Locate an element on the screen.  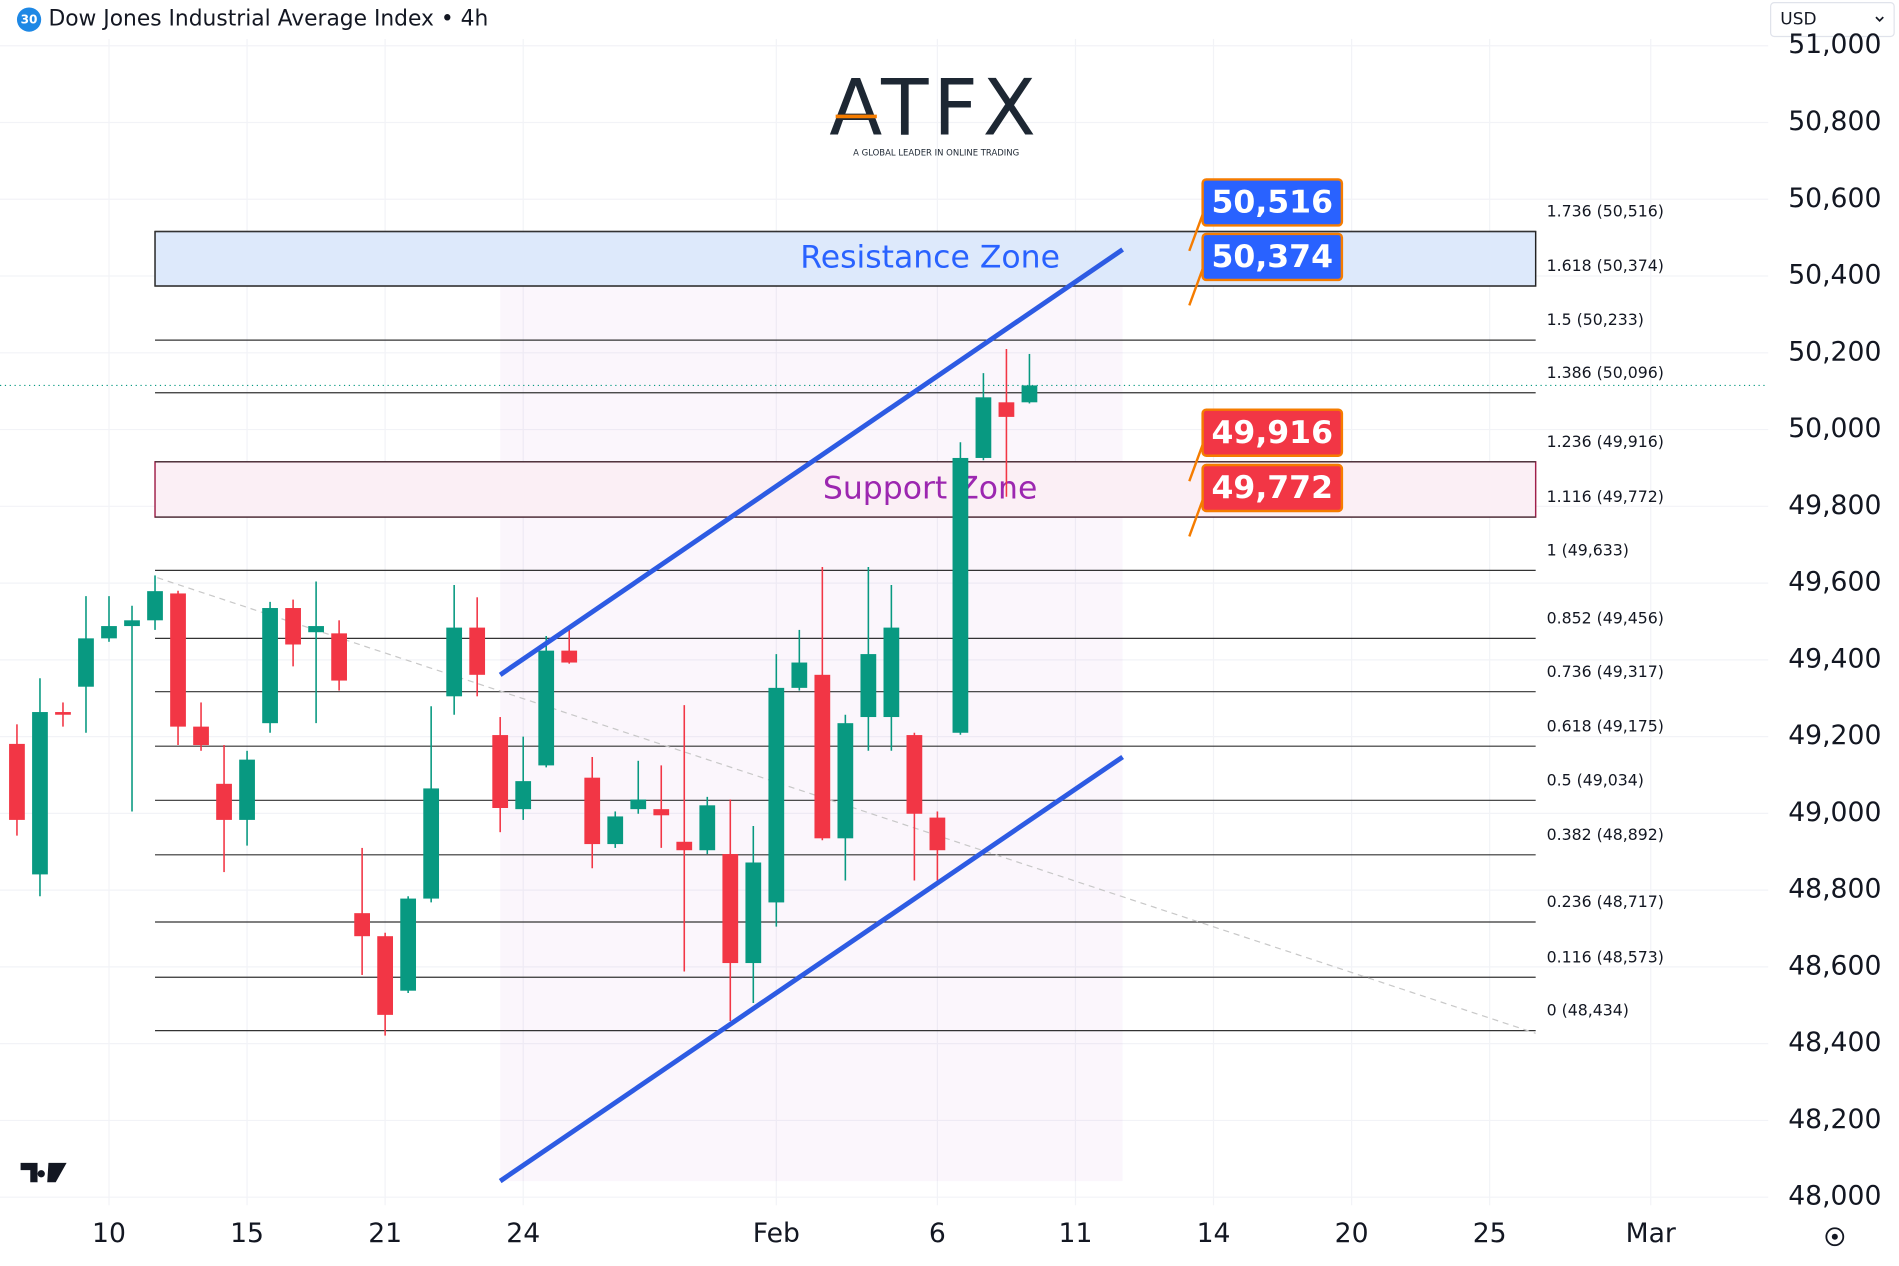
price-tag-label: 49,772 is located at coordinates (1272, 488).